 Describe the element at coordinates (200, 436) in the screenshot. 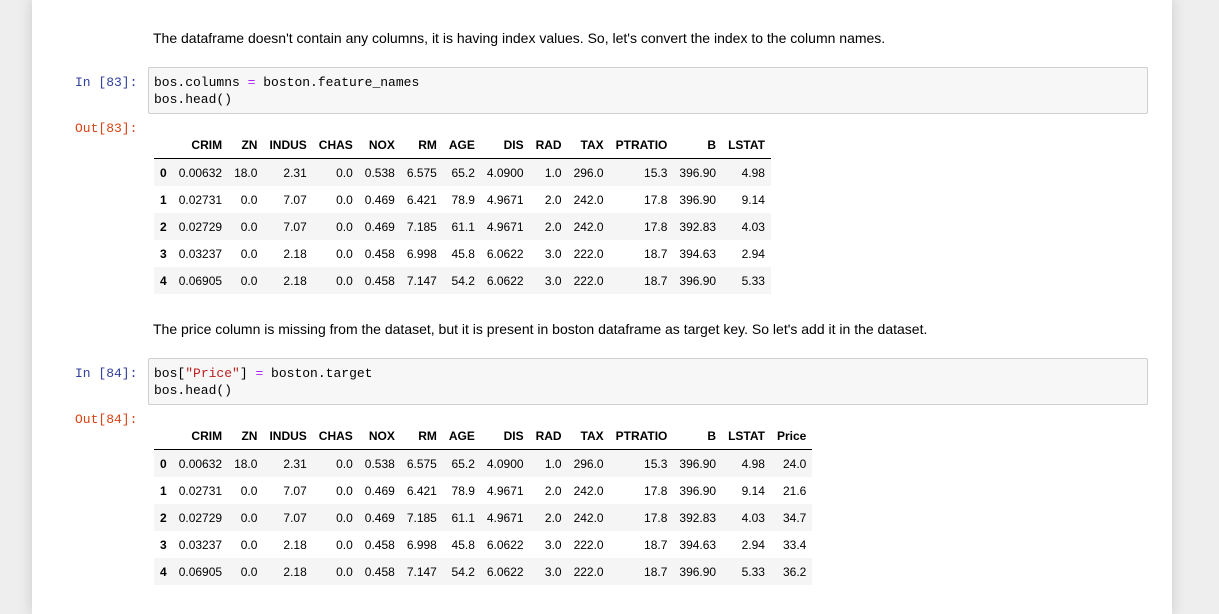

I see `column-header: CRIM` at that location.